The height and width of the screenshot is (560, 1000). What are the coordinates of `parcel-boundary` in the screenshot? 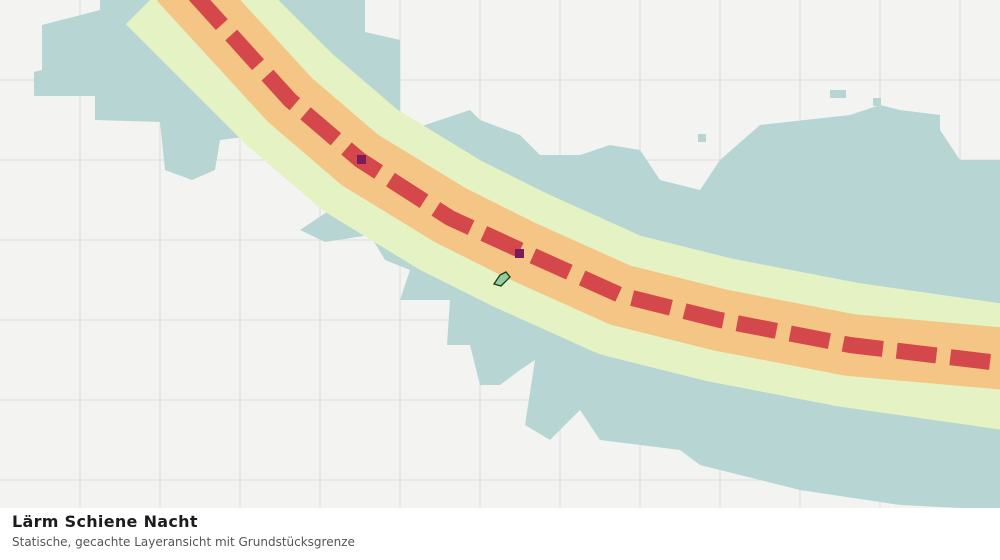 It's located at (501, 279).